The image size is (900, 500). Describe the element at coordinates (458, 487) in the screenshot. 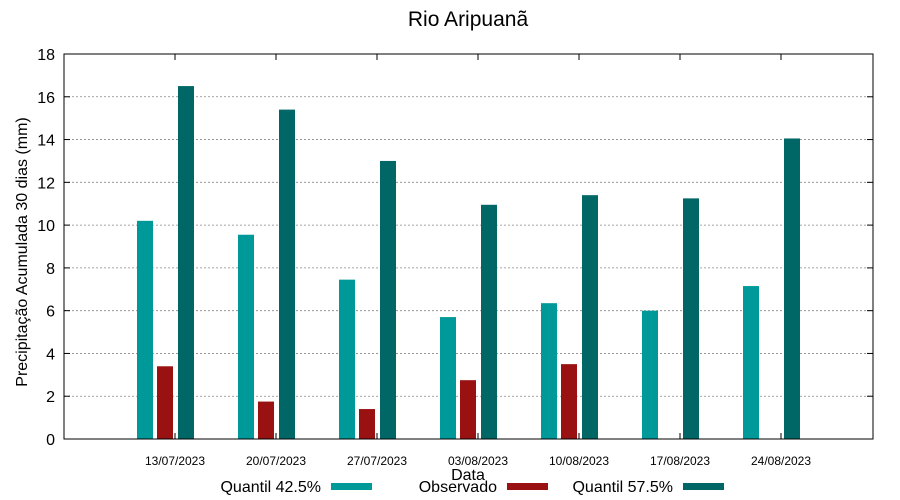

I see `legend-label-1: Observado` at that location.